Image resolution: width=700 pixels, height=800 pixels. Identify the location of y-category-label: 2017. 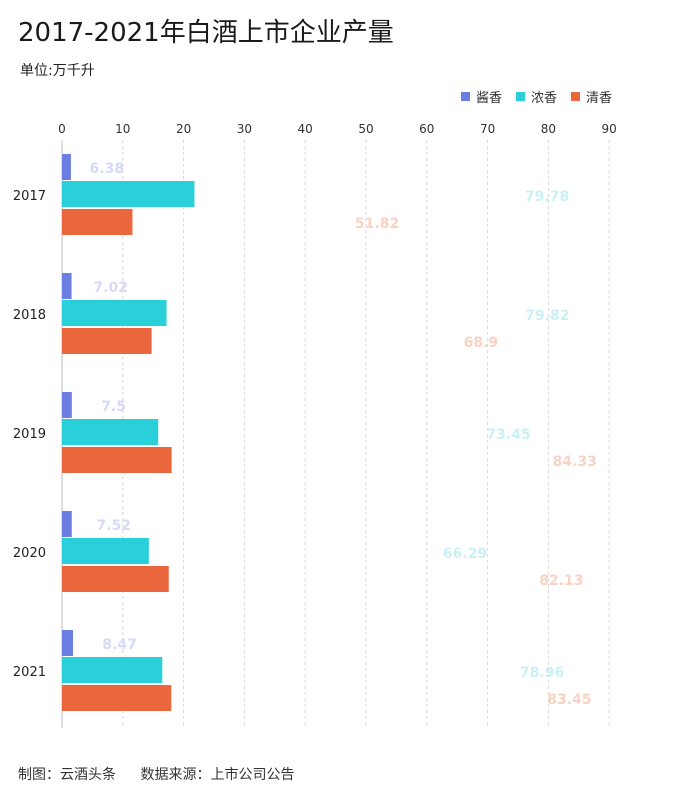
(29, 196).